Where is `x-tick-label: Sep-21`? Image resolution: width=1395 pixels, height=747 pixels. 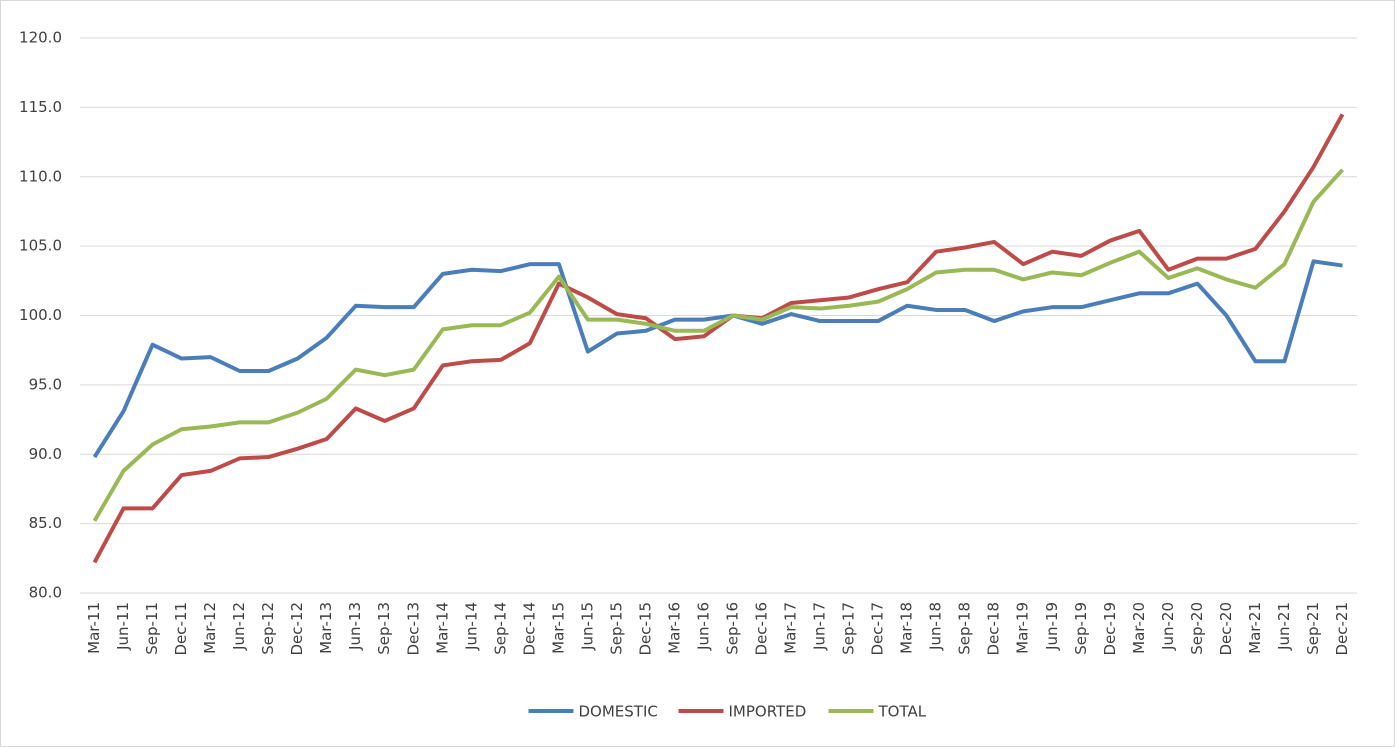
x-tick-label: Sep-21 is located at coordinates (1313, 628).